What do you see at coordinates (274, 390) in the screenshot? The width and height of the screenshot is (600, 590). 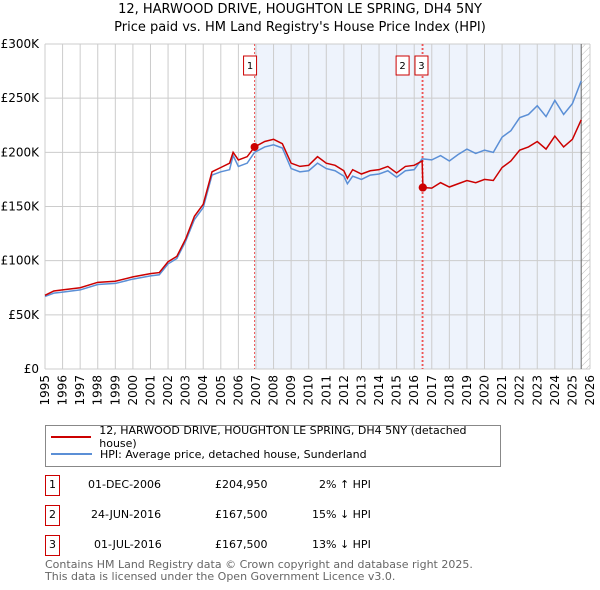 I see `x-tick-label: 2008` at bounding box center [274, 390].